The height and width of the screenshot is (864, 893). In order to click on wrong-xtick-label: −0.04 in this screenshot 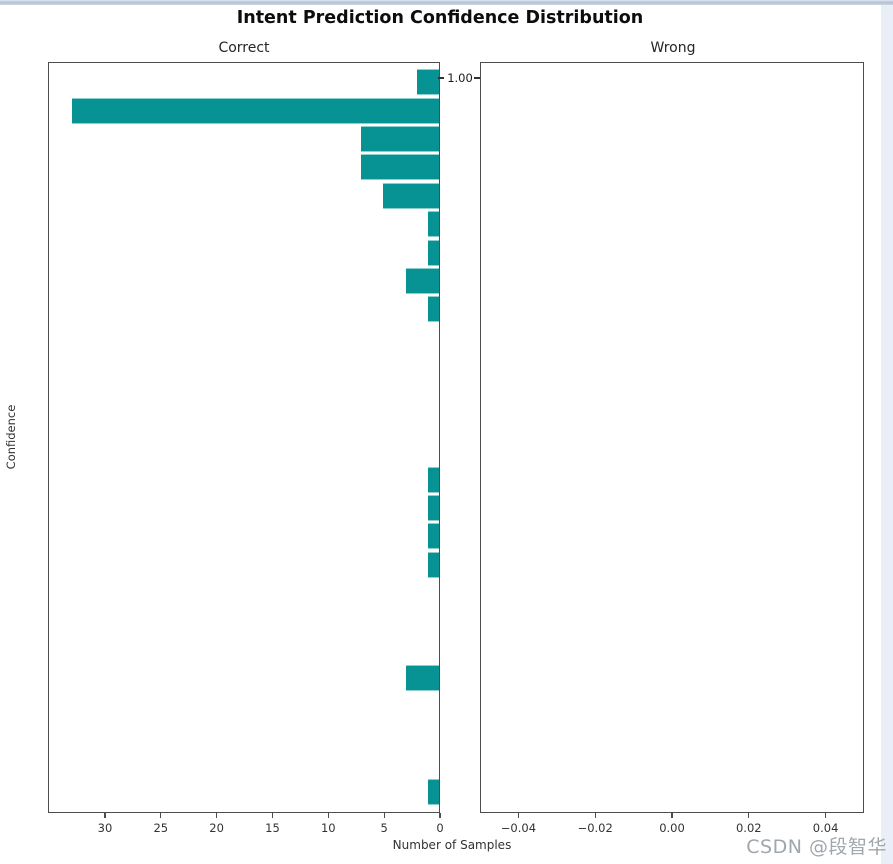, I will do `click(518, 828)`.